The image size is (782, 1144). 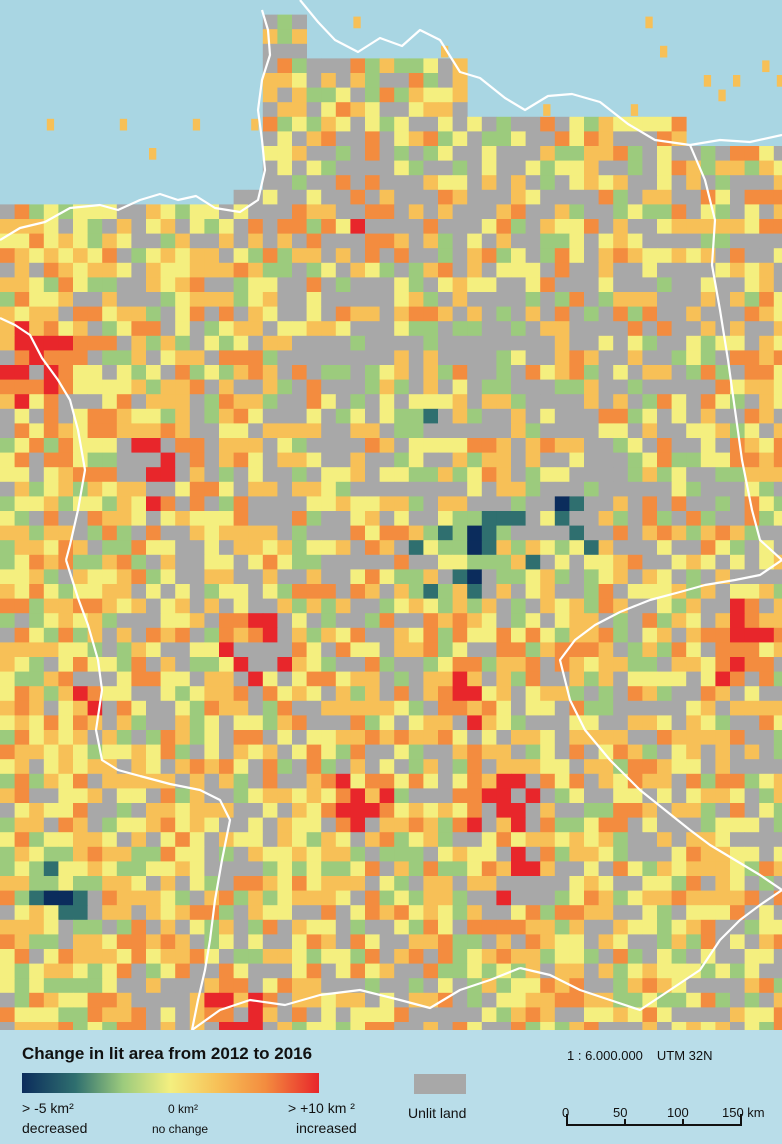 What do you see at coordinates (566, 1112) in the screenshot?
I see `scale-tick-0: 0` at bounding box center [566, 1112].